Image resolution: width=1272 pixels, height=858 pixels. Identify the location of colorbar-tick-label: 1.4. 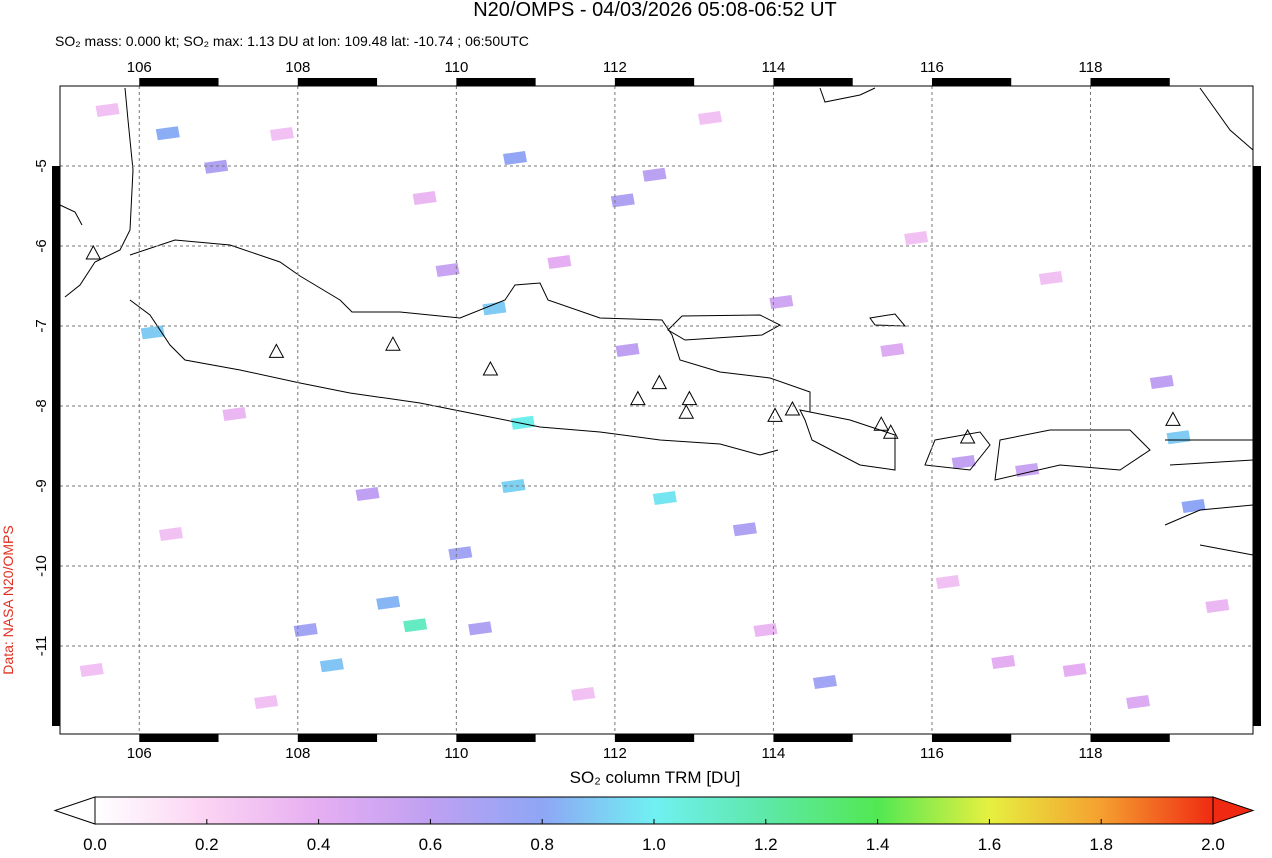
(878, 844).